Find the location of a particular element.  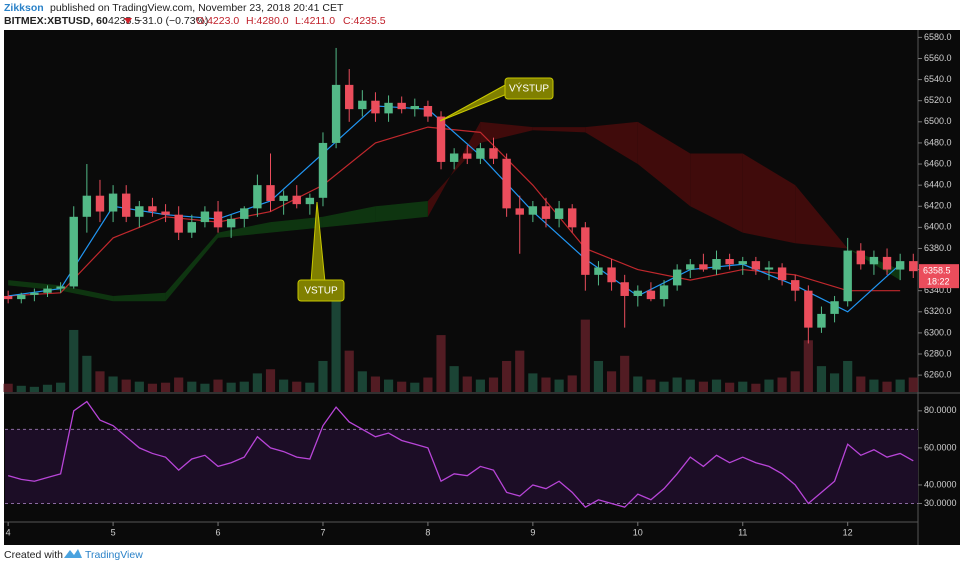

exit-callout: VÝSTUP is located at coordinates (496, 99).